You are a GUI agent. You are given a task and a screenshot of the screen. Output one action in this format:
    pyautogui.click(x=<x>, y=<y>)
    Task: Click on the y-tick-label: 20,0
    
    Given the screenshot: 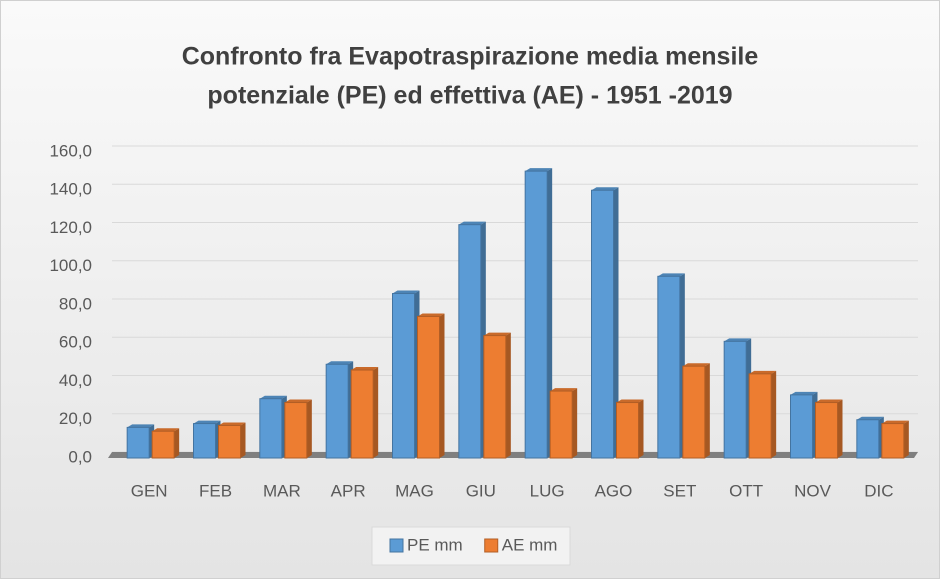 What is the action you would take?
    pyautogui.click(x=75, y=418)
    